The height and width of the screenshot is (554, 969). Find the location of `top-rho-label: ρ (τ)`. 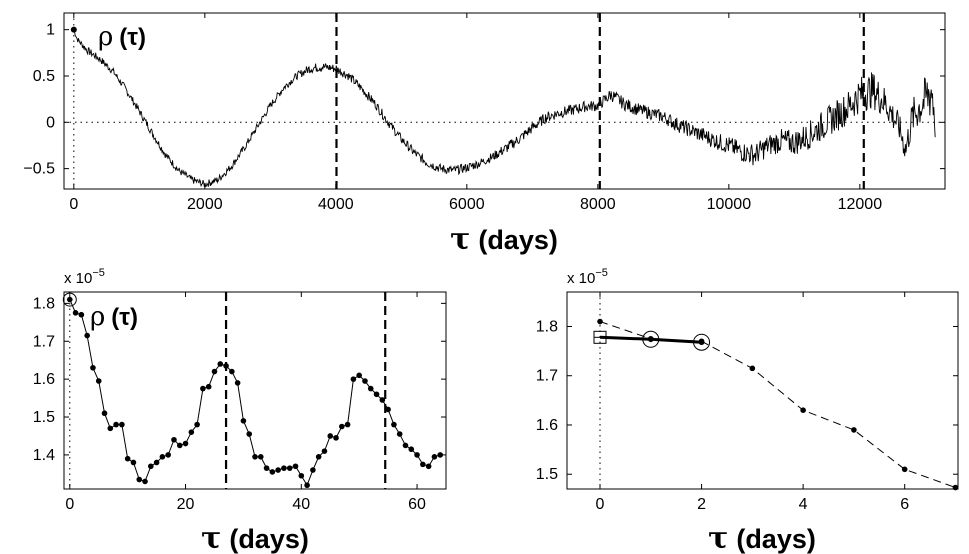

top-rho-label: ρ (τ) is located at coordinates (122, 37).